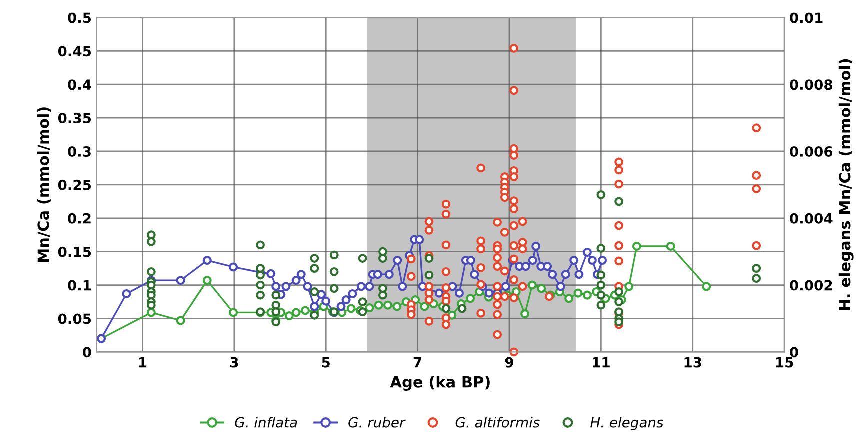  Describe the element at coordinates (80, 285) in the screenshot. I see `y-tick-label: 0.1` at that location.